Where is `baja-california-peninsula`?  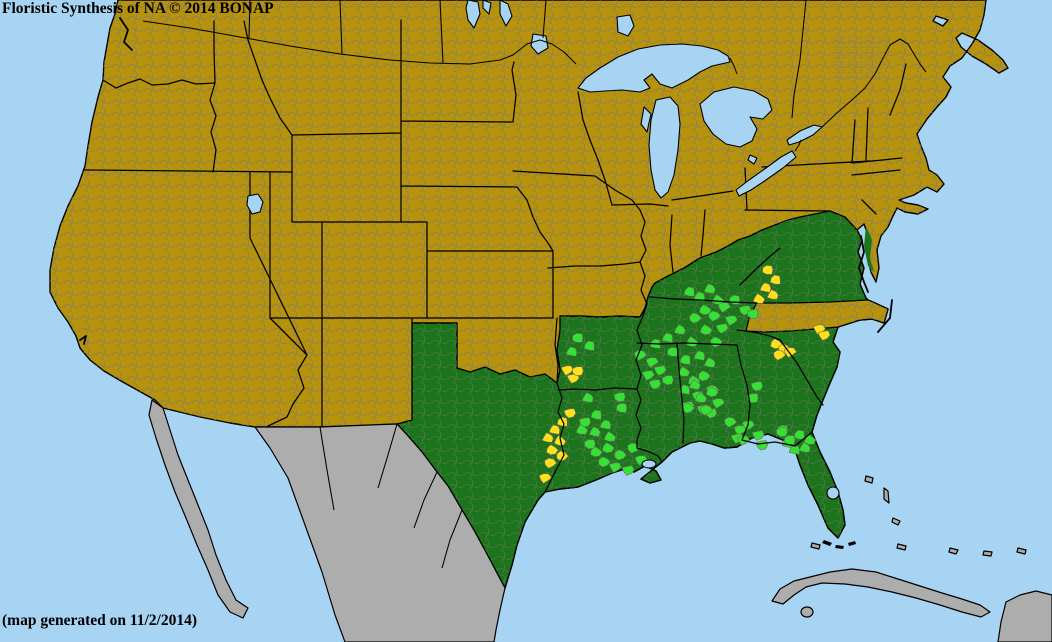
baja-california-peninsula is located at coordinates (198, 509).